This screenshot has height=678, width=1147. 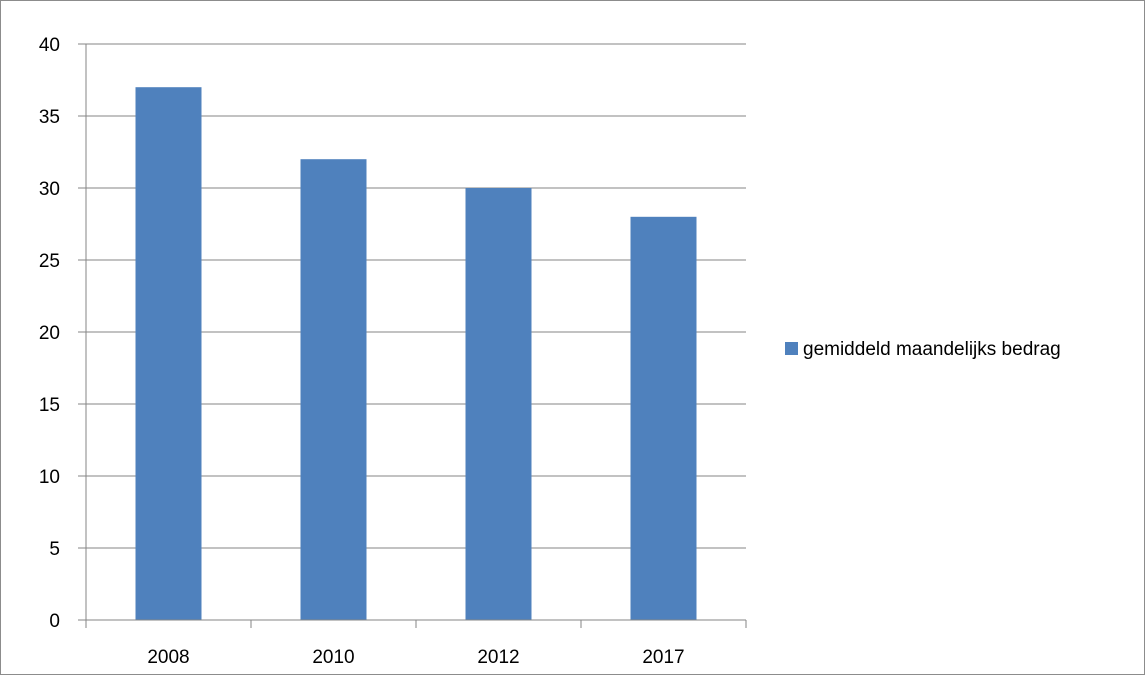 I want to click on y-tick-label: 10, so click(x=49, y=477).